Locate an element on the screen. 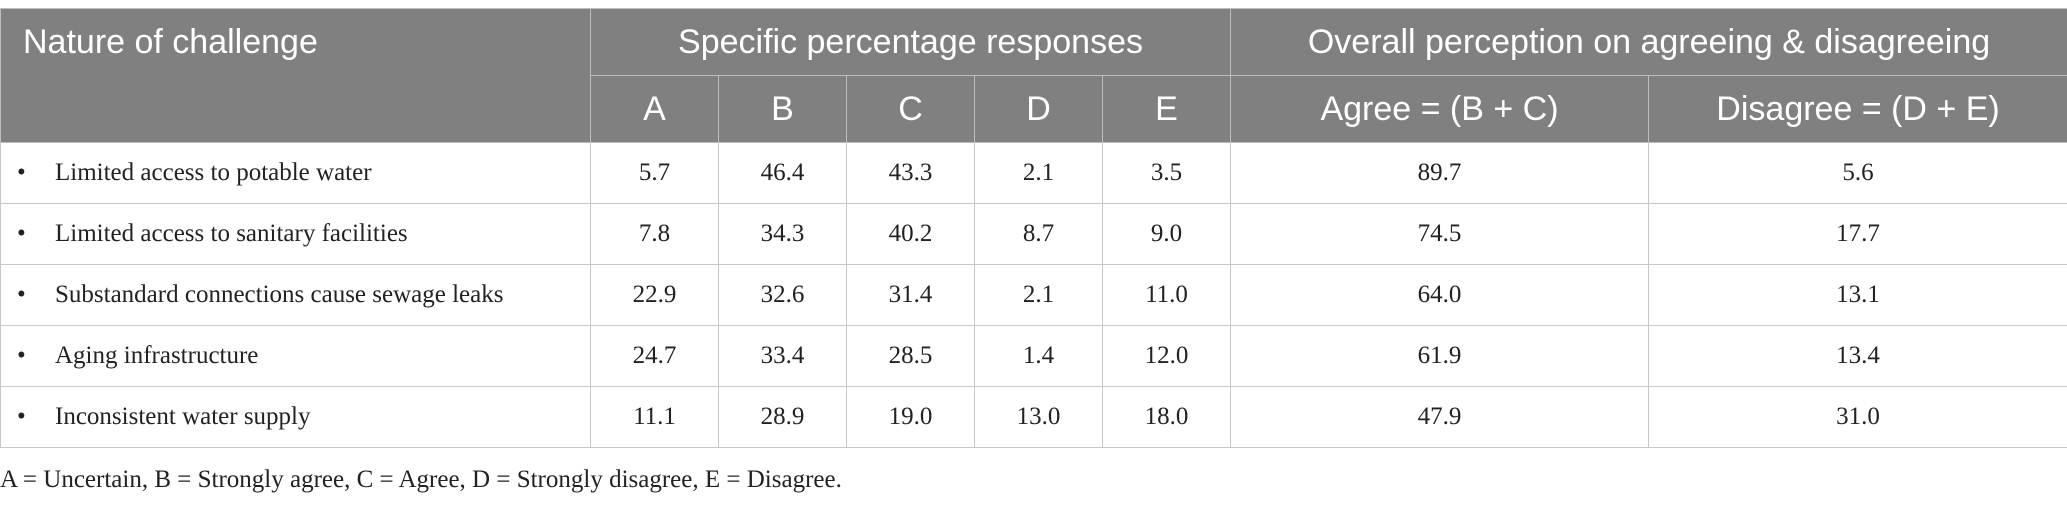 This screenshot has width=2067, height=509. cell-disagree: 17.7 is located at coordinates (1857, 234).